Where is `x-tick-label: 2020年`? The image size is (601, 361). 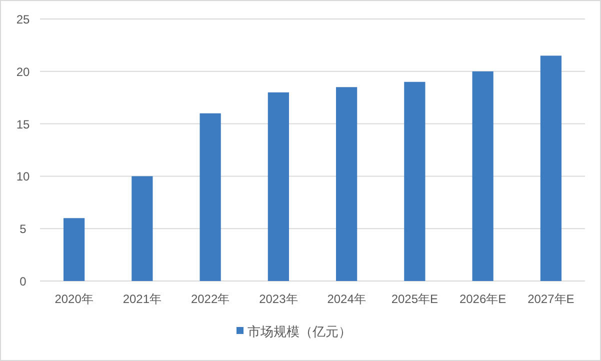 x-tick-label: 2020年 is located at coordinates (74, 299).